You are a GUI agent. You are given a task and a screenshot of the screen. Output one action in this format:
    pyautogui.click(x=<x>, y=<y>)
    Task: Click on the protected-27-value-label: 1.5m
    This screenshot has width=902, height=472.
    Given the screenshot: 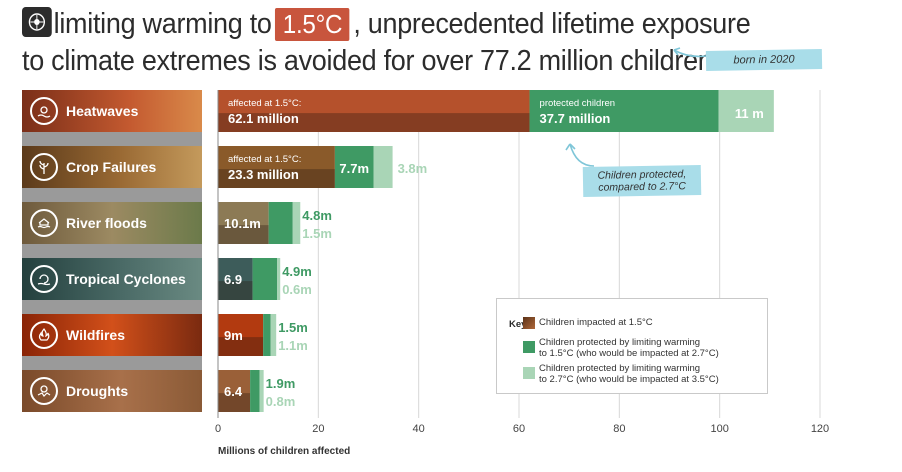 What is the action you would take?
    pyautogui.click(x=317, y=233)
    